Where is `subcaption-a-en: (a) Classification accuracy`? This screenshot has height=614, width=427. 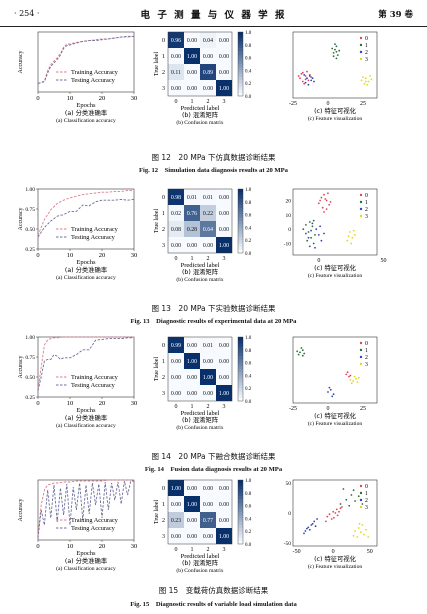
subcaption-a-en: (a) Classification accuracy is located at coordinates (86, 120).